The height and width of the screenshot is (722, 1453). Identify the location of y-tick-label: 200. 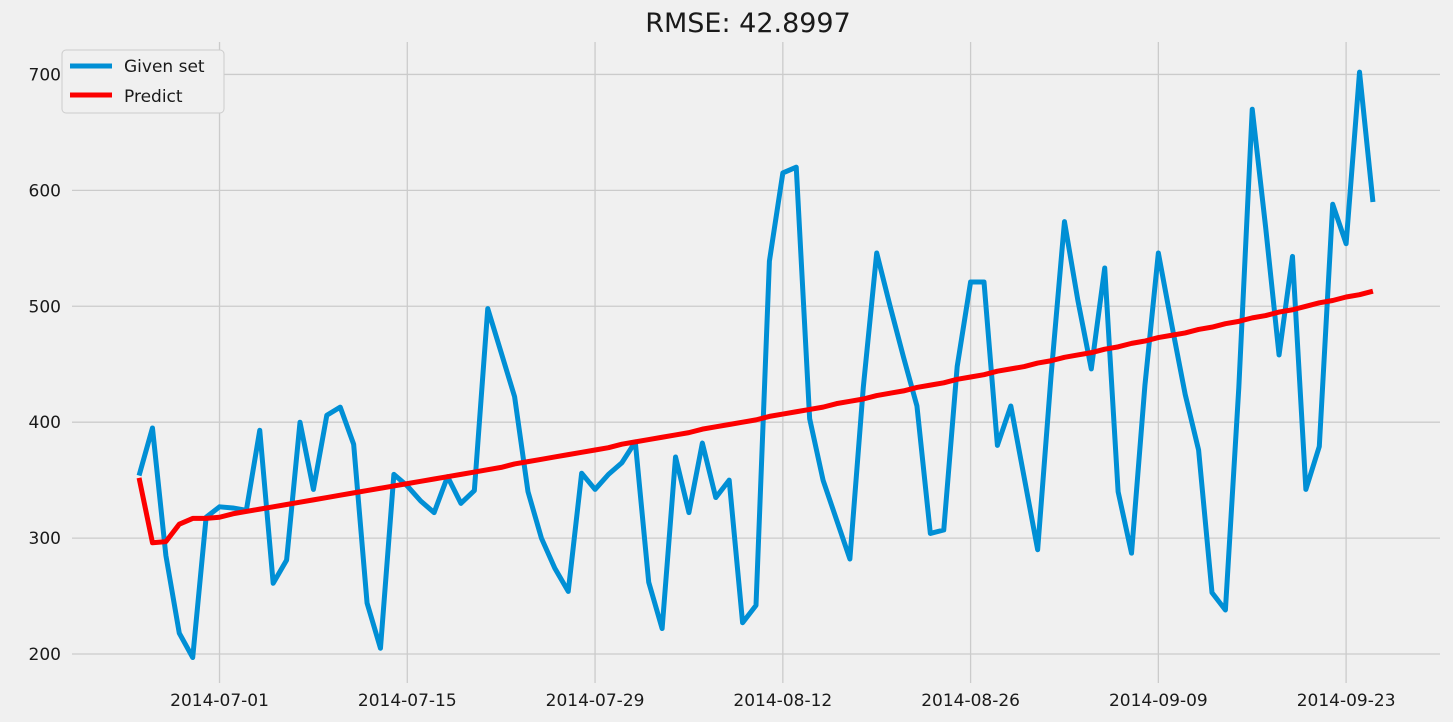
(45, 655).